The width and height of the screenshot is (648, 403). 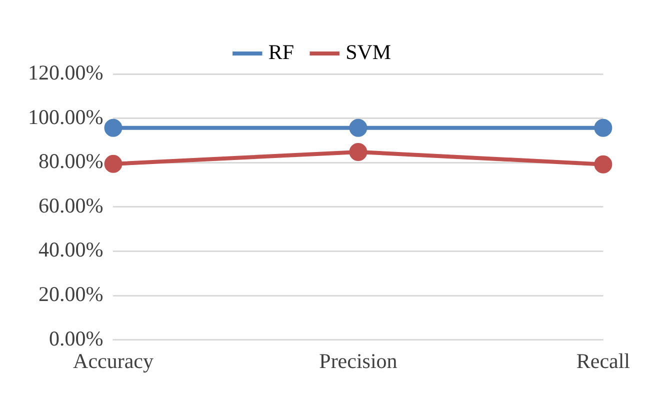 I want to click on y-tick-label: 40.00%, so click(x=71, y=250).